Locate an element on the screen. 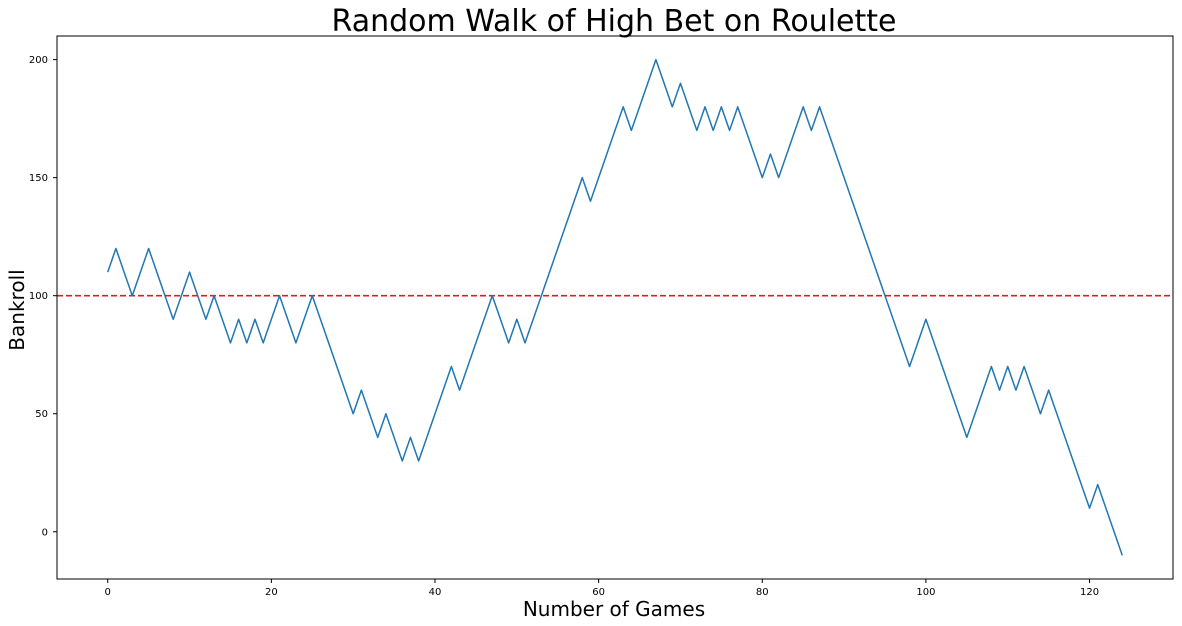  y-tick-label: 50 is located at coordinates (41, 414).